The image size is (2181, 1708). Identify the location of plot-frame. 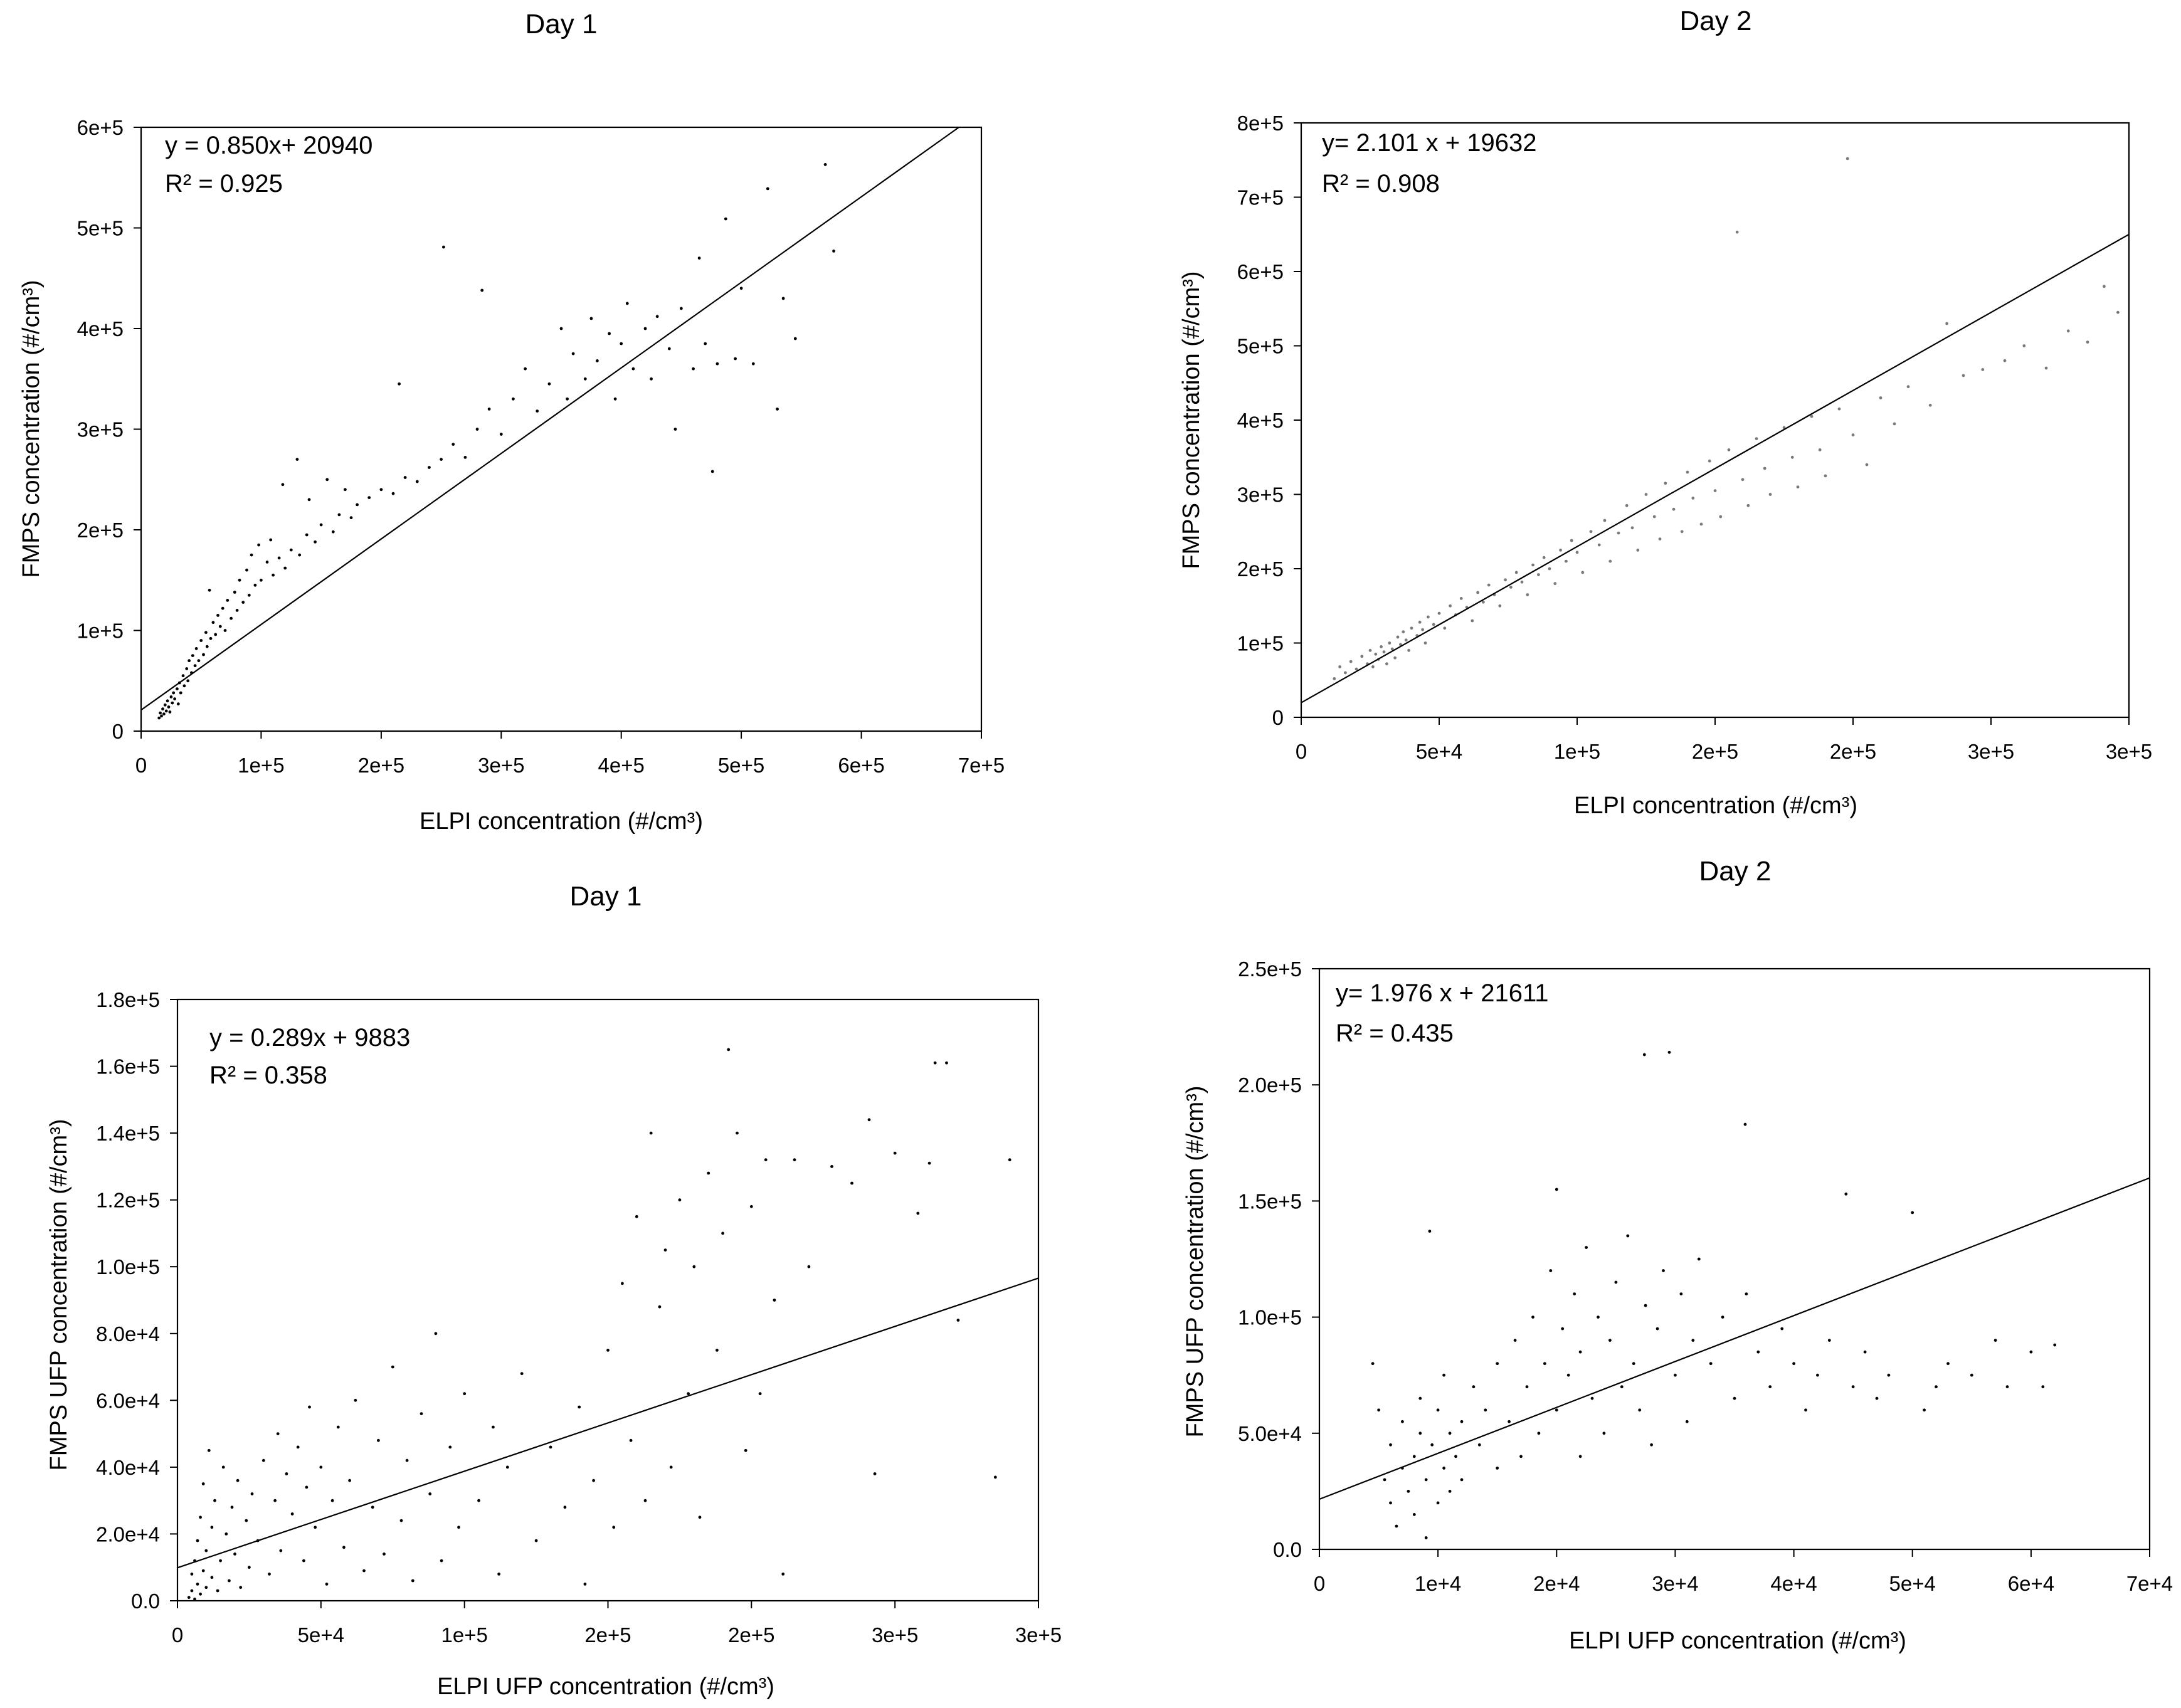
(1734, 1259).